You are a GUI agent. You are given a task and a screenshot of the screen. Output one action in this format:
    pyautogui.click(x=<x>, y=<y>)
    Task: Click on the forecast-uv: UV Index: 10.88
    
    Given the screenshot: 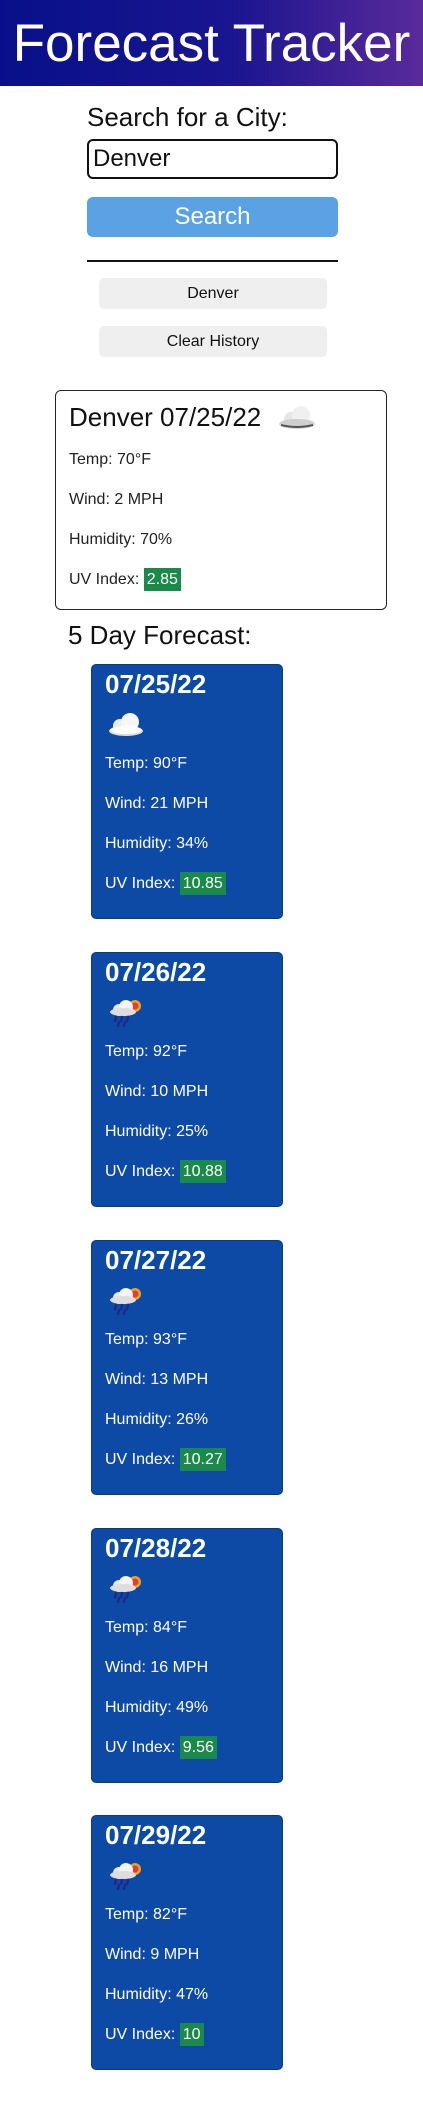 What is the action you would take?
    pyautogui.click(x=165, y=1171)
    